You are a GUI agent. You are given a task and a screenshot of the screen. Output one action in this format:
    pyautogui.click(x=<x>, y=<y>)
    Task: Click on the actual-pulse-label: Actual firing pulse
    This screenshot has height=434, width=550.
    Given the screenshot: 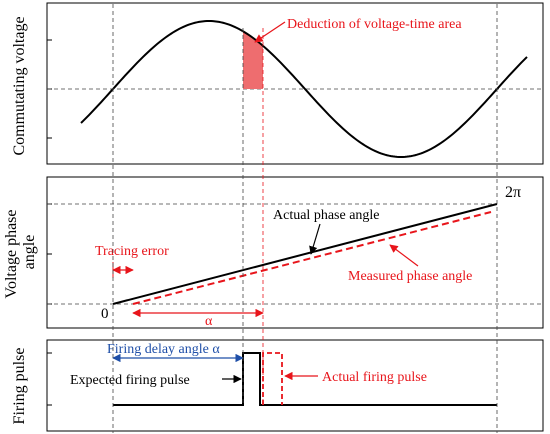 What is the action you would take?
    pyautogui.click(x=374, y=377)
    